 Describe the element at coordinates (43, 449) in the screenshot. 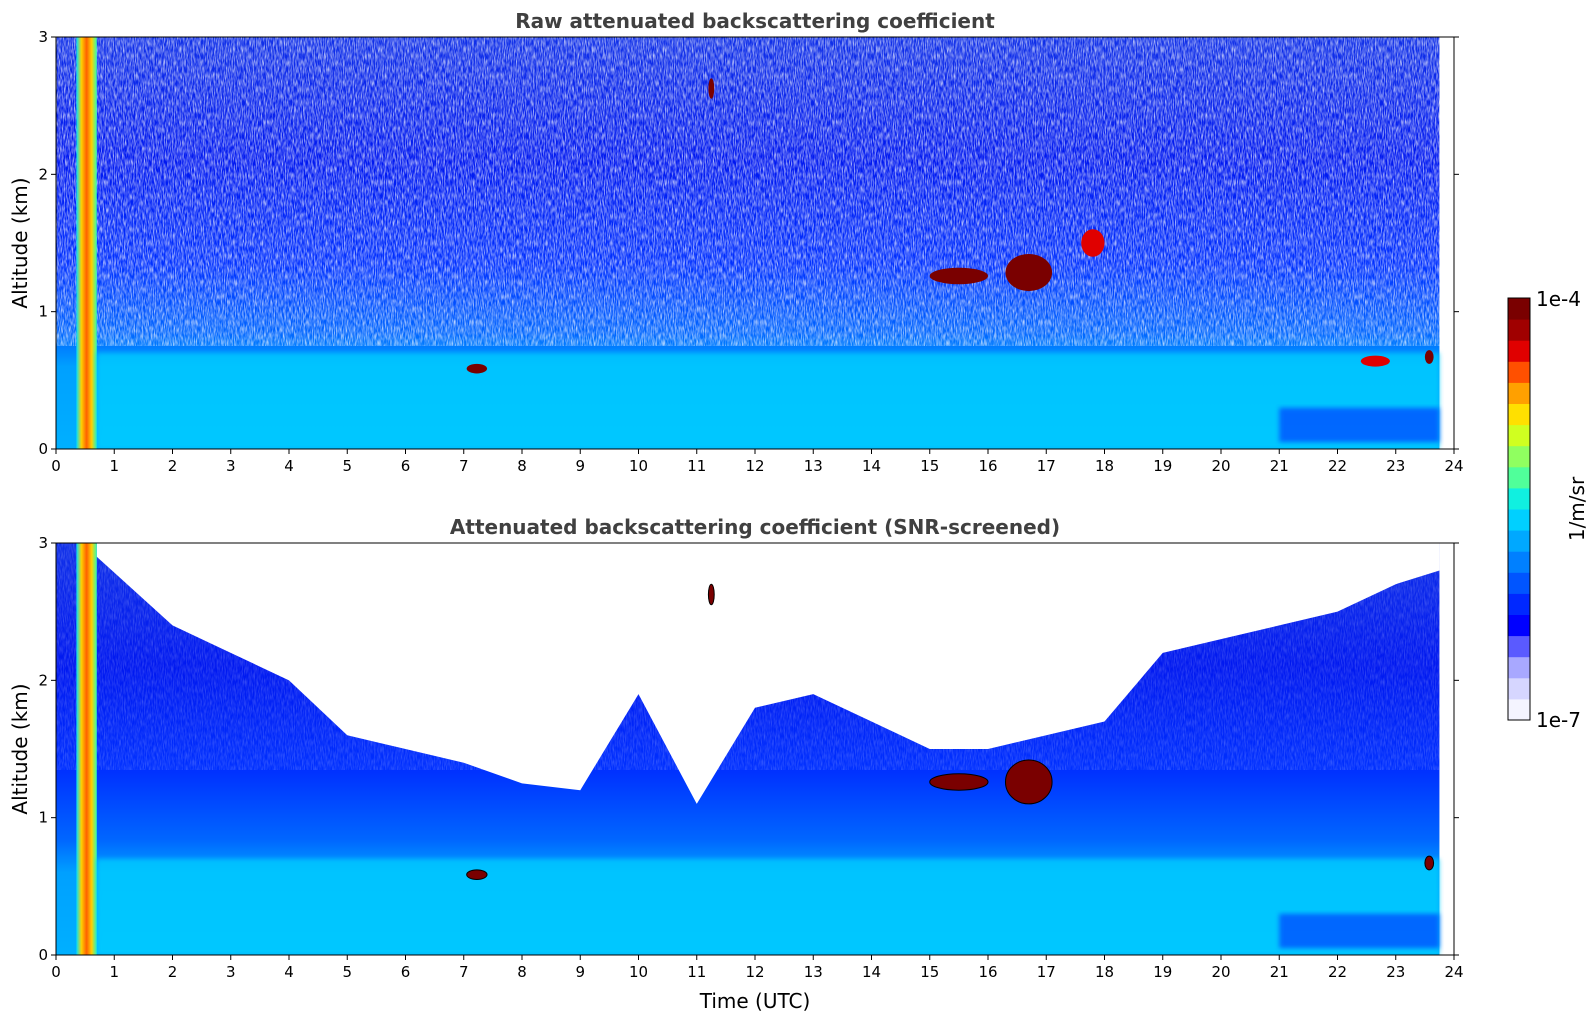

I see `y-tick-label: 0` at that location.